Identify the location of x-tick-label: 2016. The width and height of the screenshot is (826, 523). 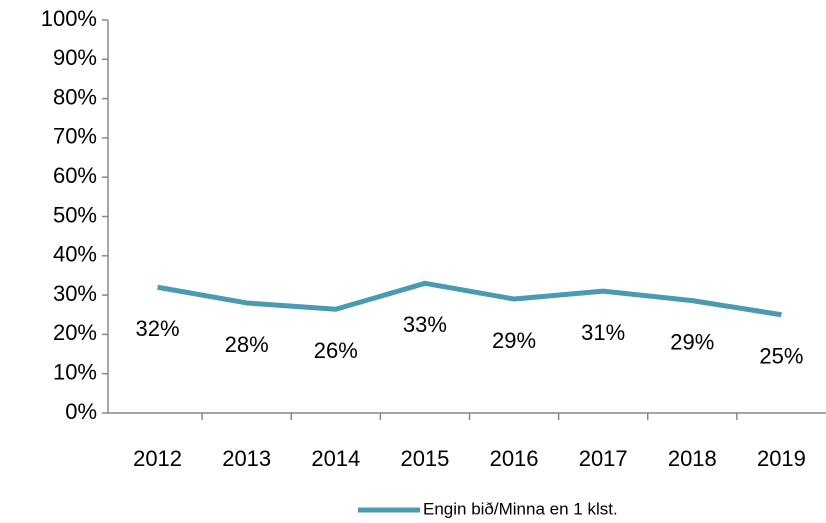
(514, 458).